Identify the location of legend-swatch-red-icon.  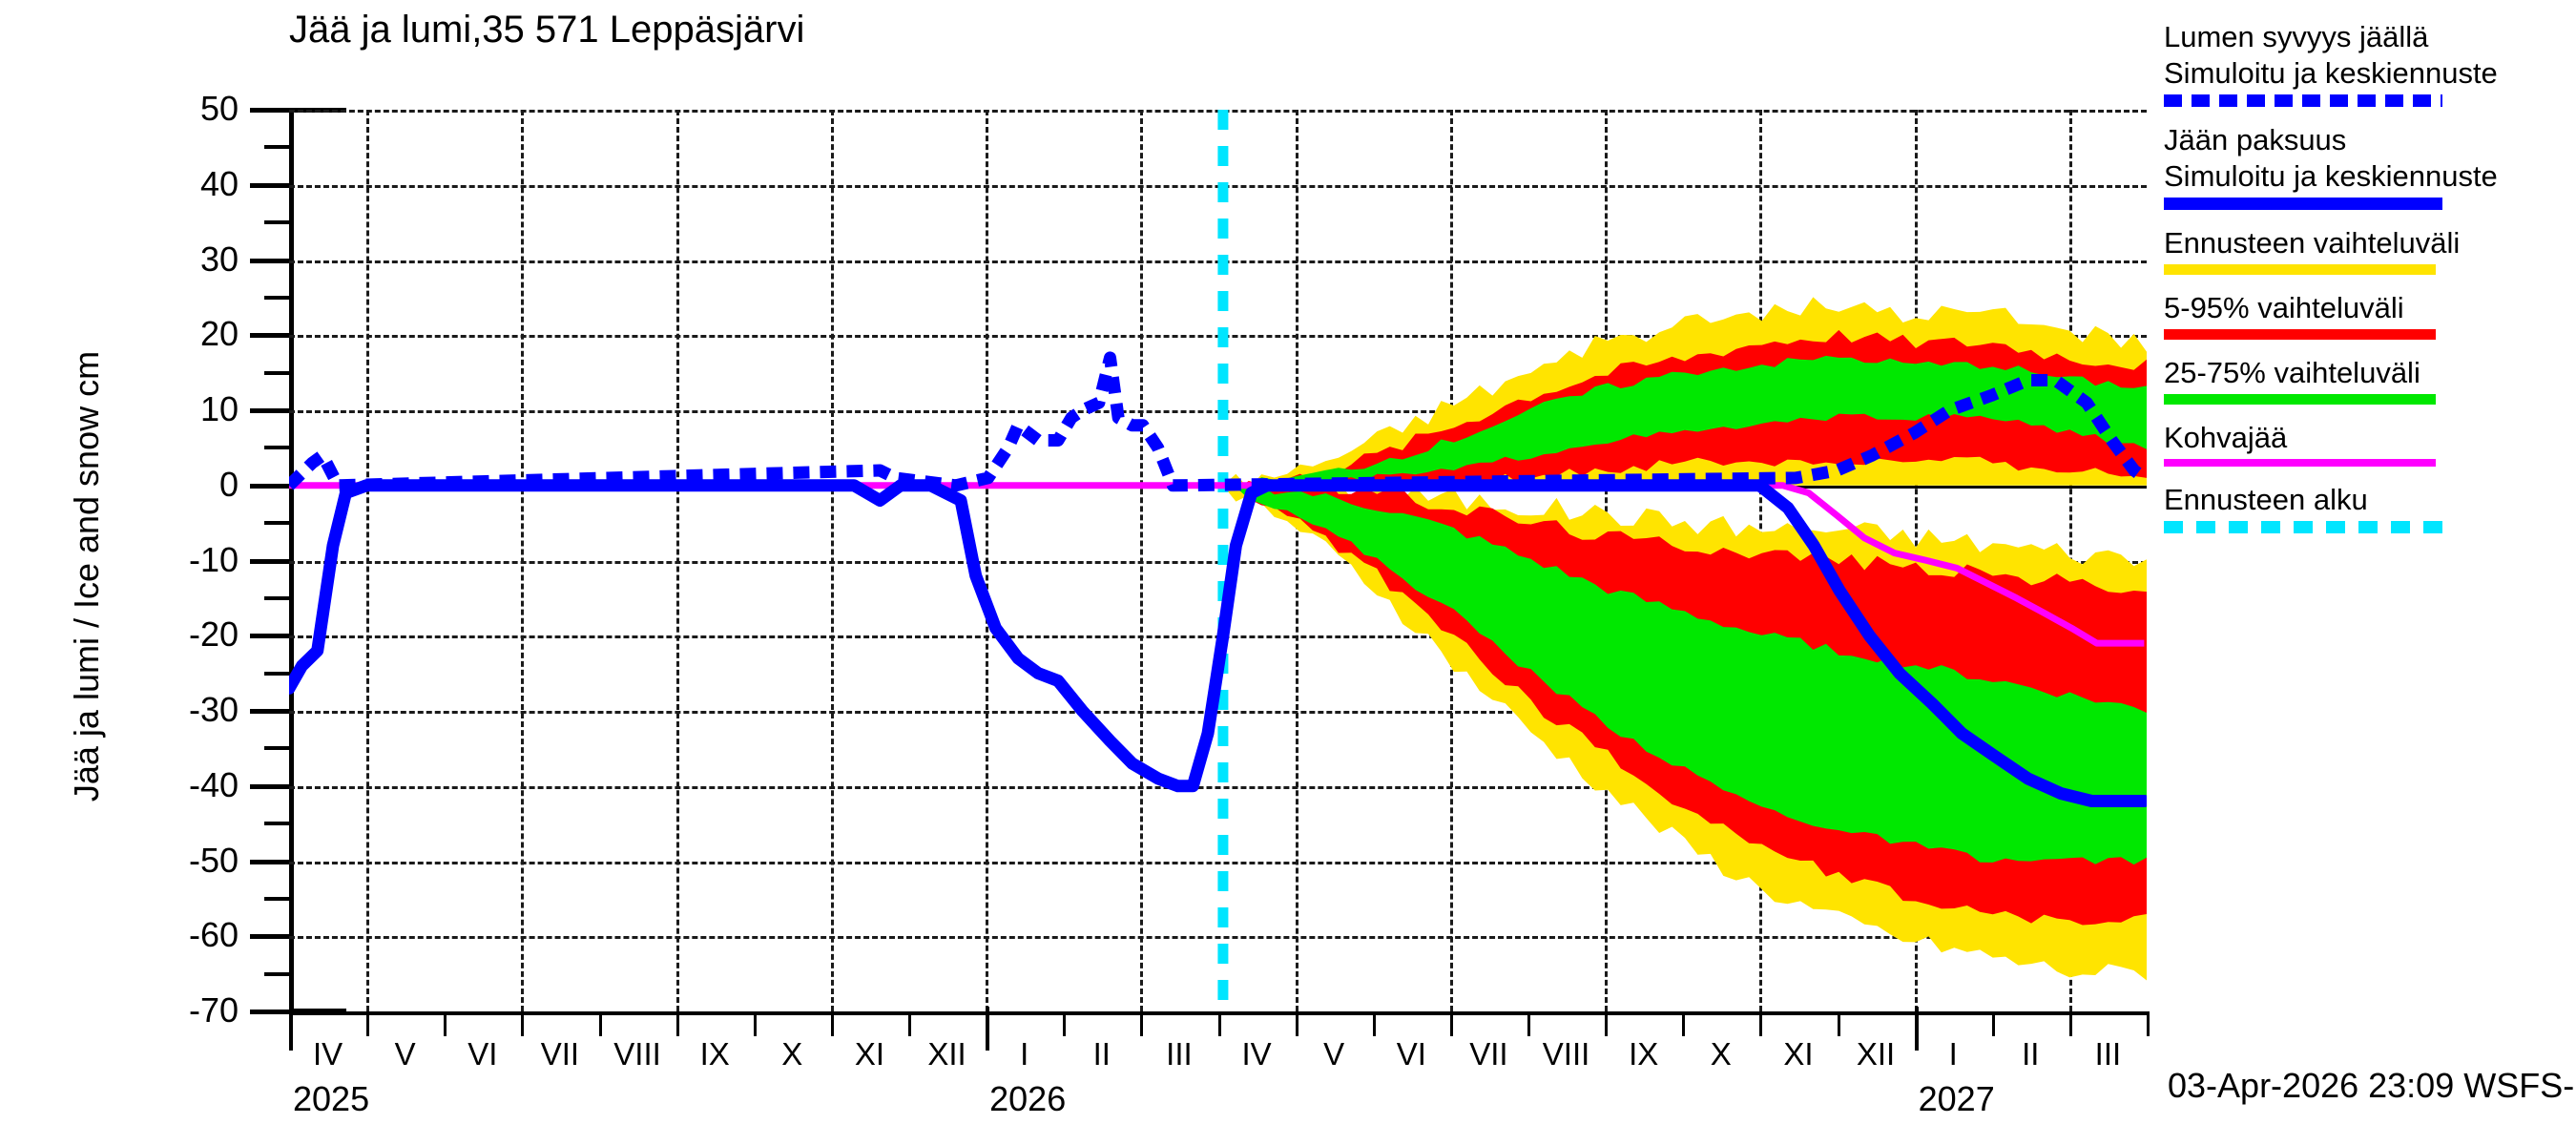
(2300, 335).